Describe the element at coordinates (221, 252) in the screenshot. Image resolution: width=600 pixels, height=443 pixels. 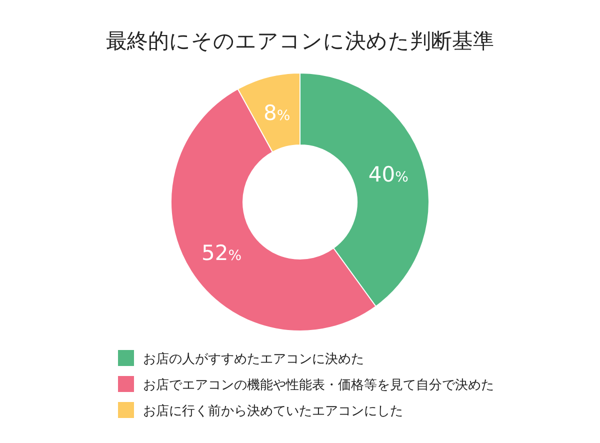
I see `data-label: 52%` at that location.